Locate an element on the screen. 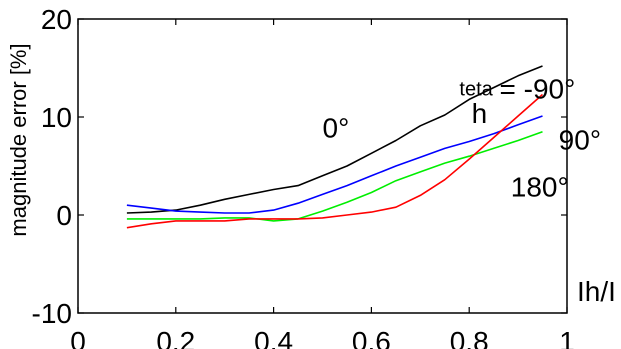 The width and height of the screenshot is (621, 349). x-tick-label: 0.2 is located at coordinates (175, 337).